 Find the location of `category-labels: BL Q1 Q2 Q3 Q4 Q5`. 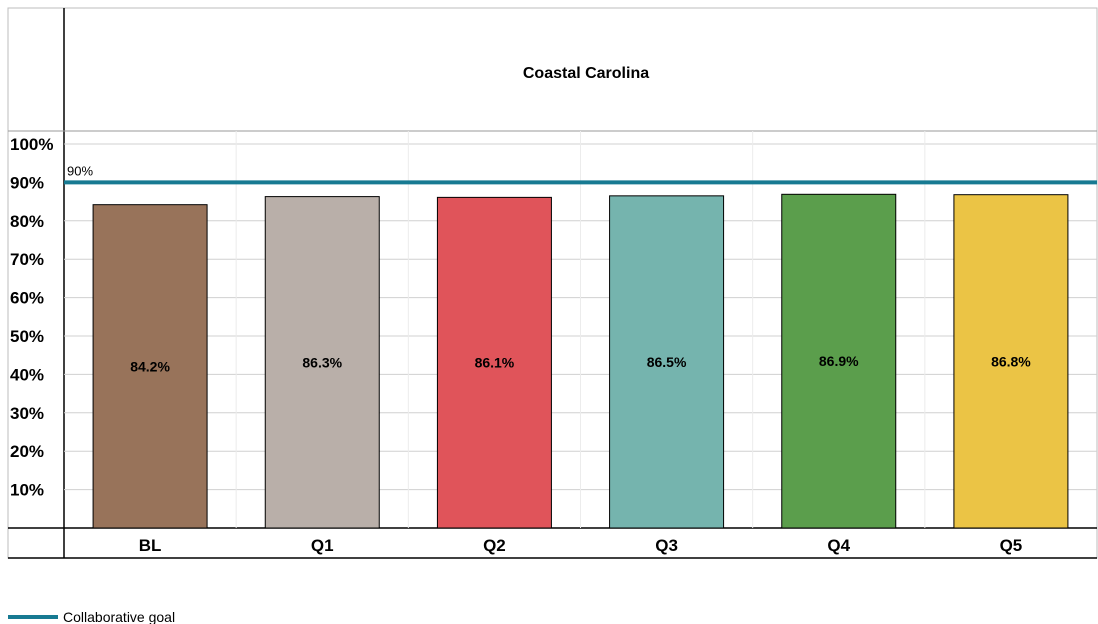

category-labels: BL Q1 Q2 Q3 Q4 Q5 is located at coordinates (581, 545).